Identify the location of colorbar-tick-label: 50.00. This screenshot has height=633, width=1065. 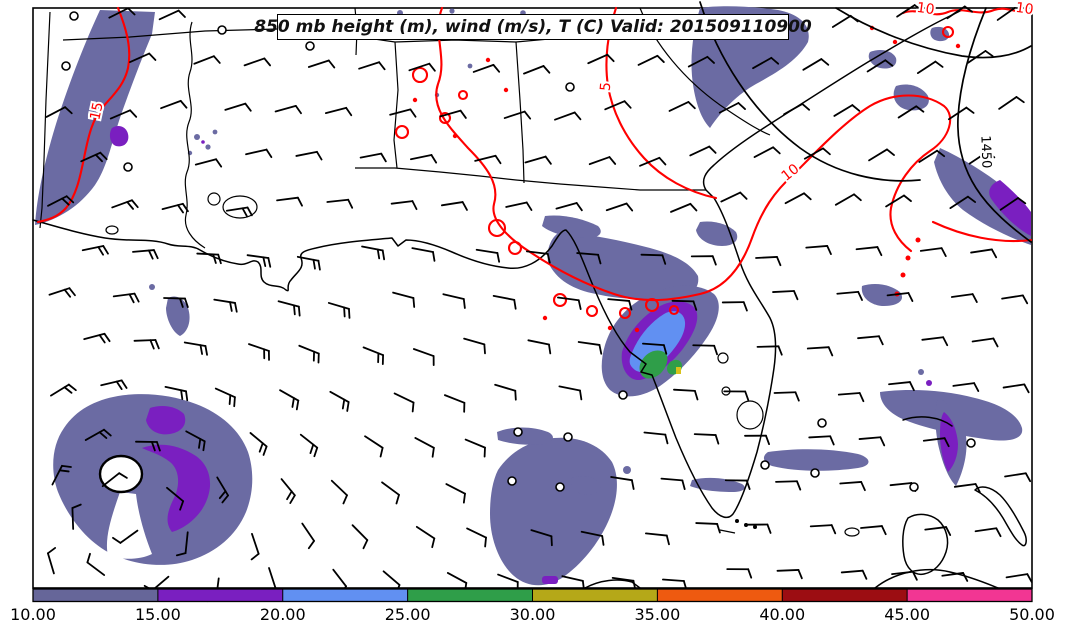
(1032, 614).